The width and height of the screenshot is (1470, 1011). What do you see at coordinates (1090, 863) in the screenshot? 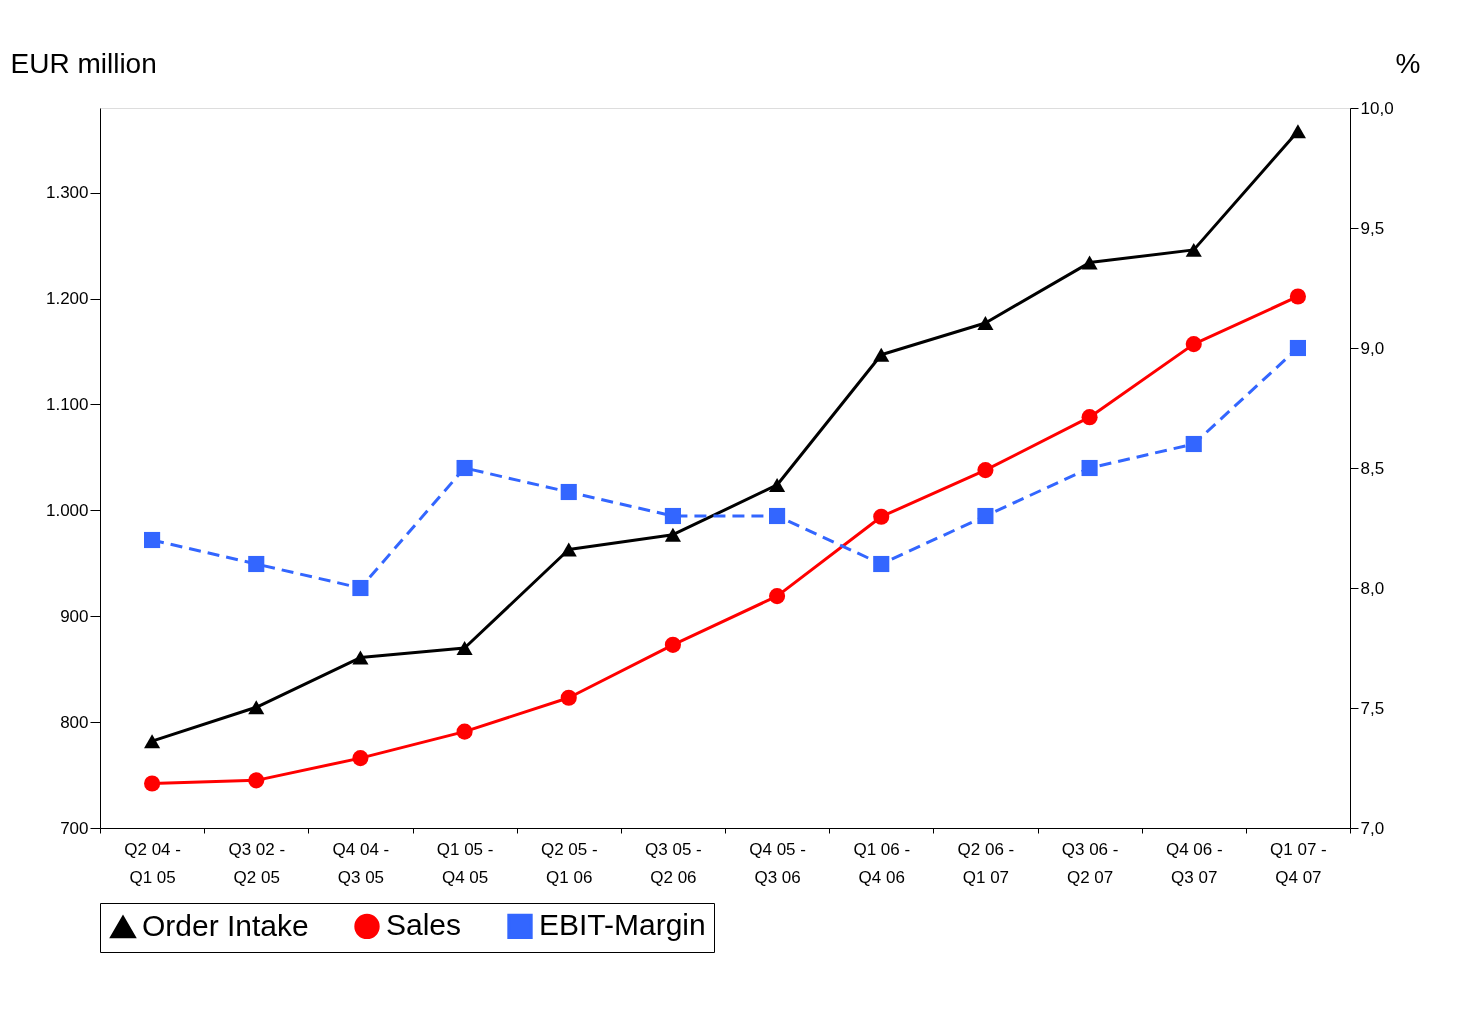
I see `x-tick-label: Q3 06 - Q2 07` at bounding box center [1090, 863].